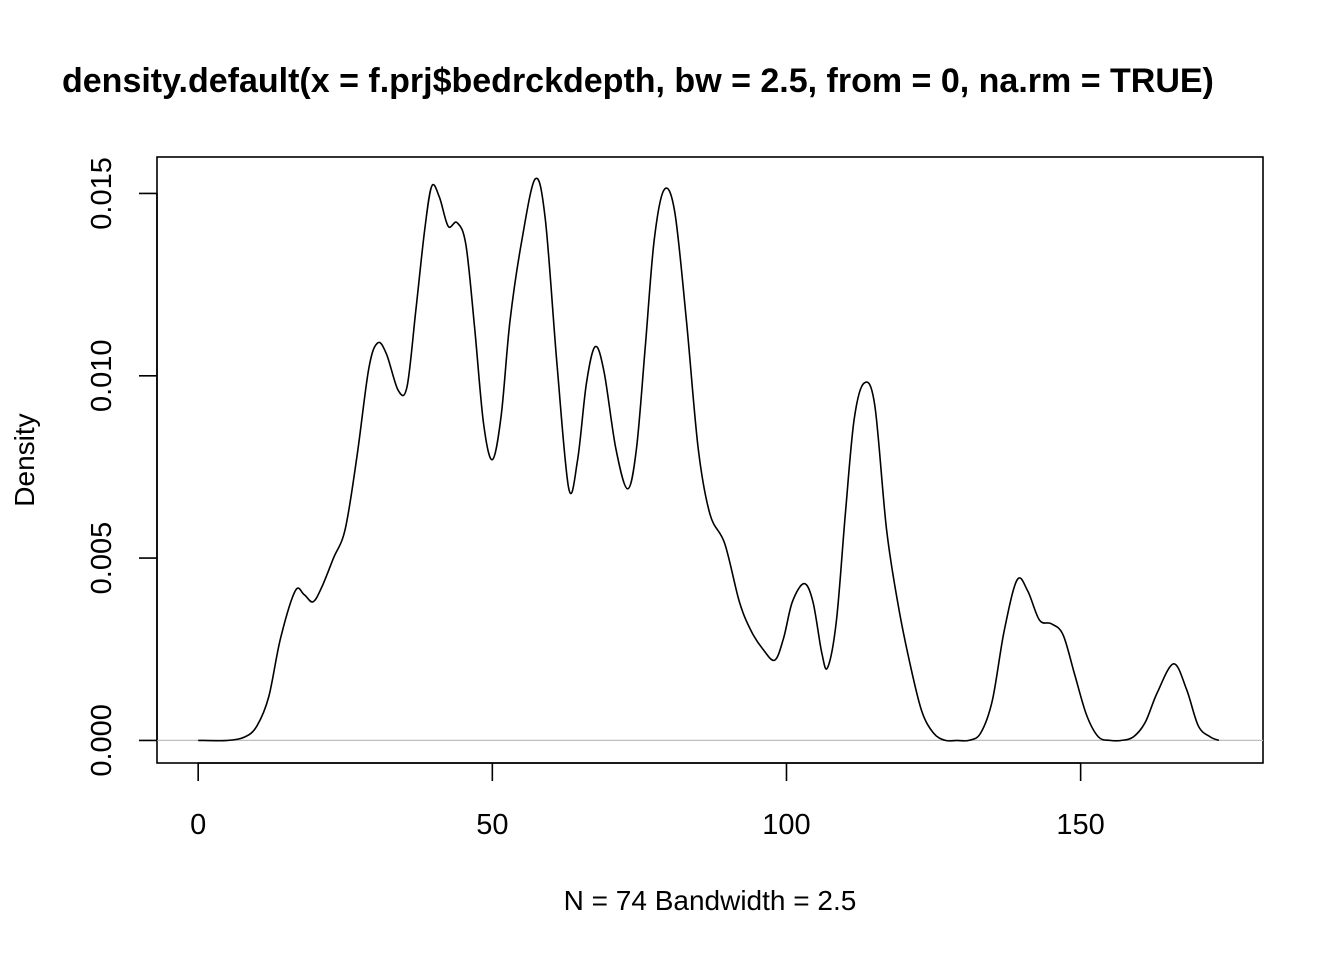  What do you see at coordinates (710, 900) in the screenshot?
I see `x-axis-label: N = 74 Bandwidth = 2.5` at bounding box center [710, 900].